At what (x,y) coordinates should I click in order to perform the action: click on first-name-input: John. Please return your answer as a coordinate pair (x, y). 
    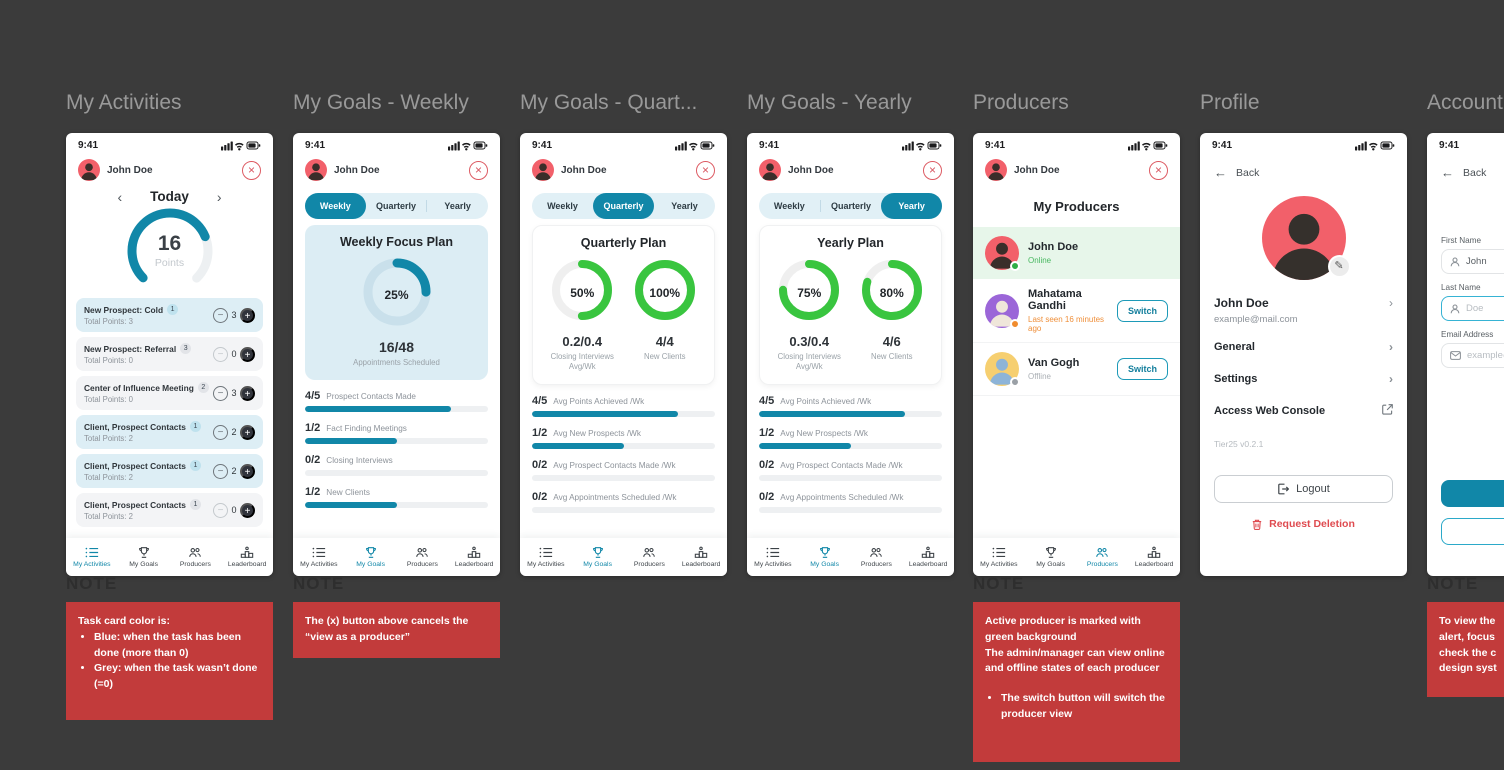
    Looking at the image, I should click on (1472, 261).